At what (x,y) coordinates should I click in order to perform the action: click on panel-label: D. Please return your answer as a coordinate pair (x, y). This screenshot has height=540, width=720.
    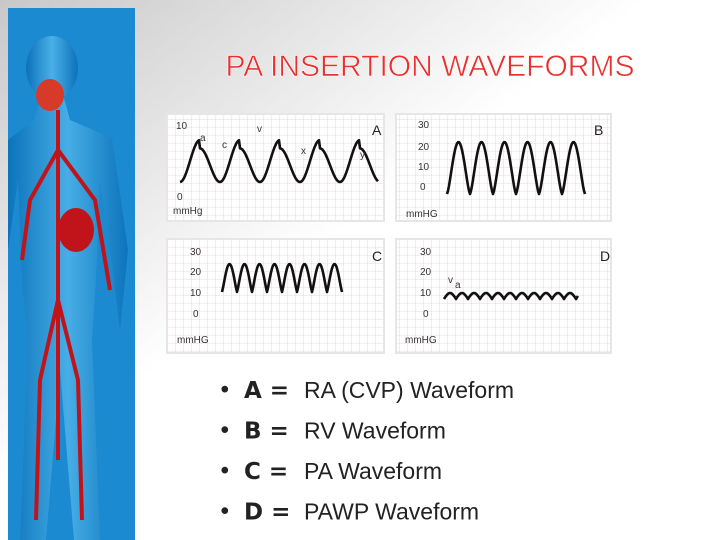
    Looking at the image, I should click on (605, 256).